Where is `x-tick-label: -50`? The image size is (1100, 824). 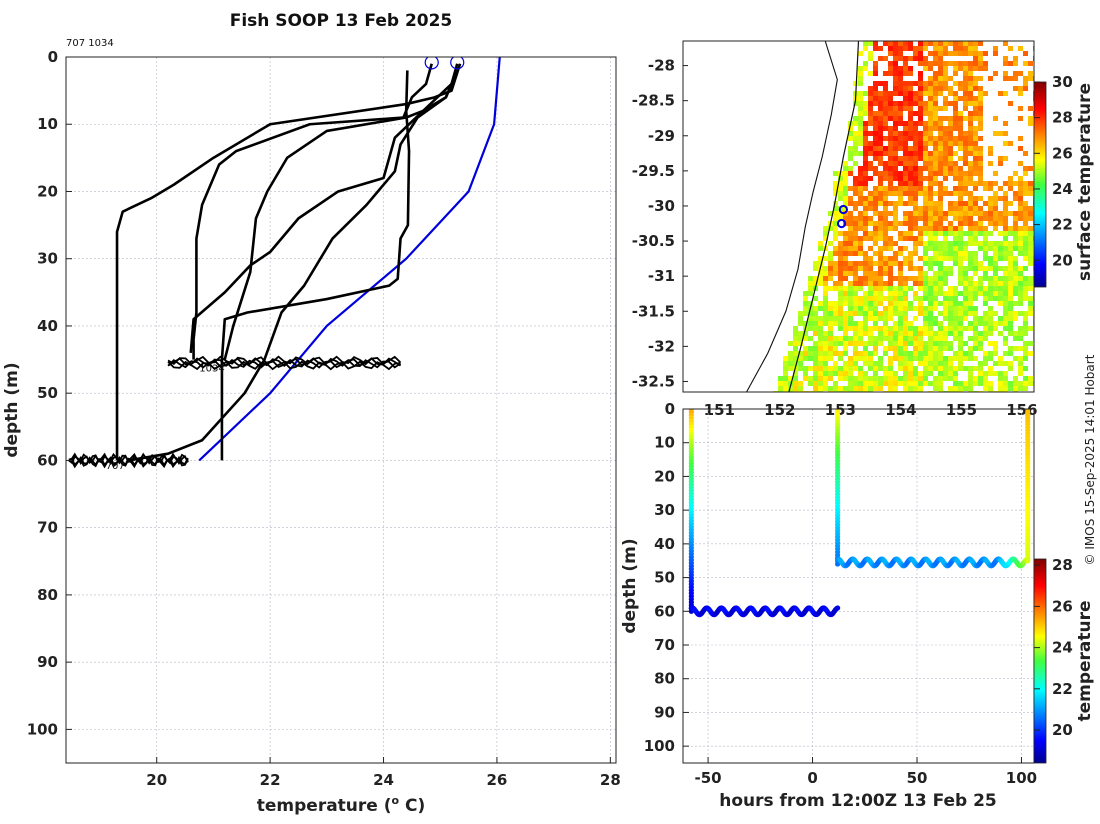 x-tick-label: -50 is located at coordinates (708, 778).